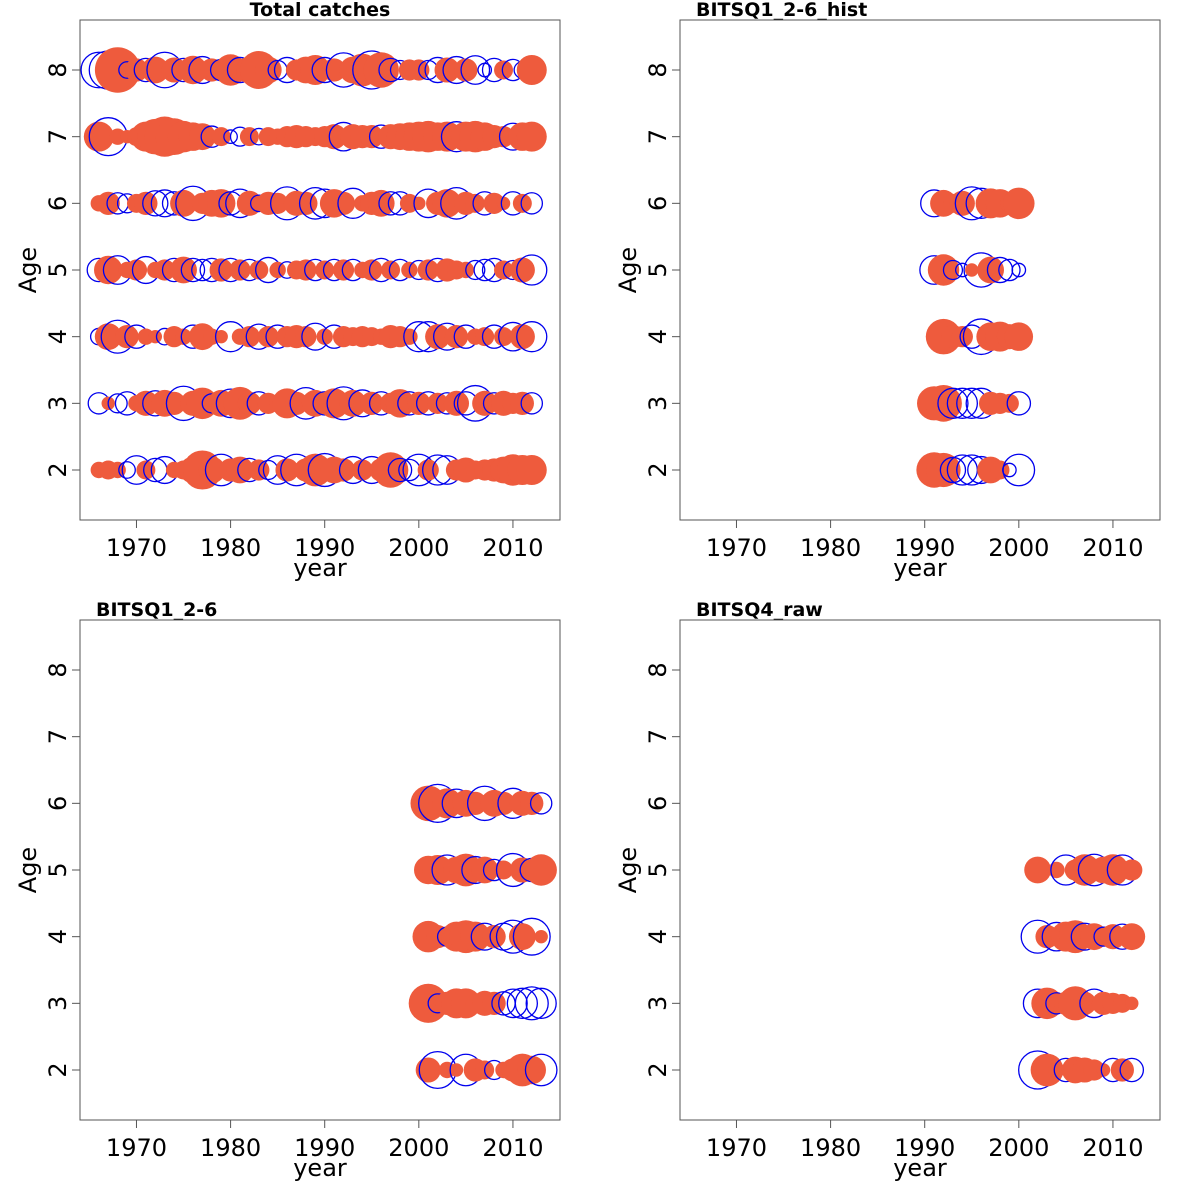 This screenshot has width=1200, height=1200. What do you see at coordinates (628, 270) in the screenshot?
I see `y-axis-title: Age` at bounding box center [628, 270].